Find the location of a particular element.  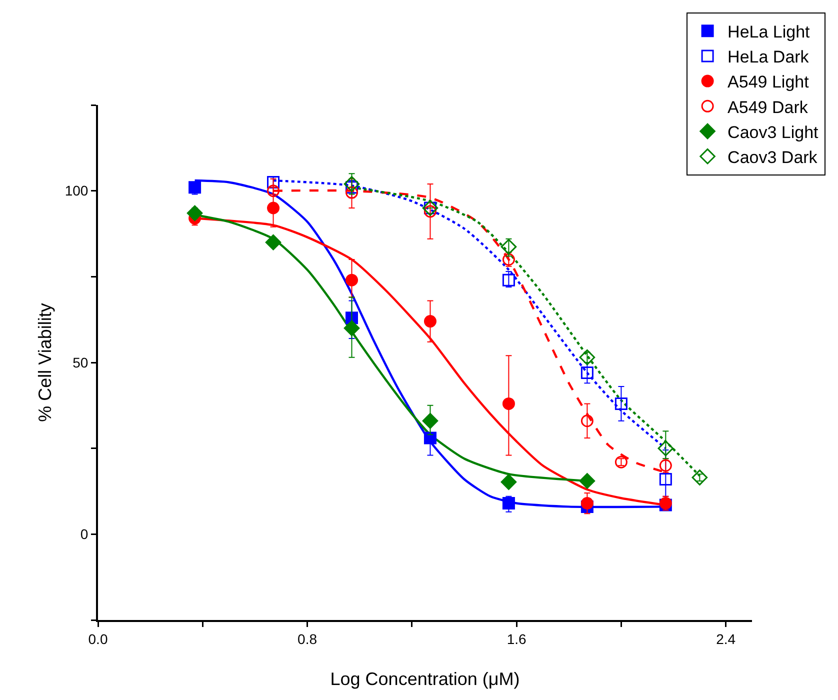

y-tick-label: 100 is located at coordinates (76, 190).